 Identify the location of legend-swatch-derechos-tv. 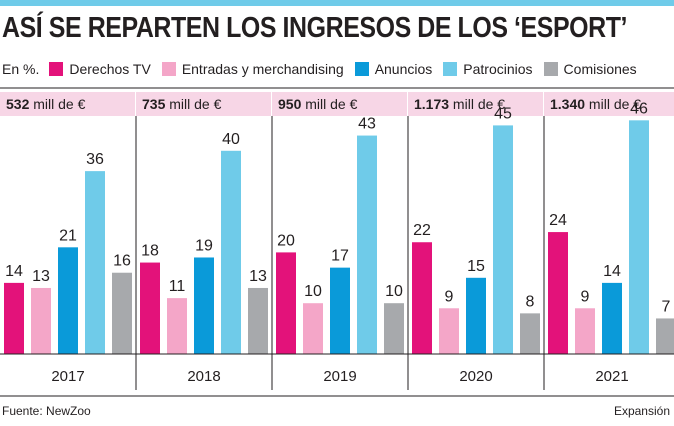
(56, 69).